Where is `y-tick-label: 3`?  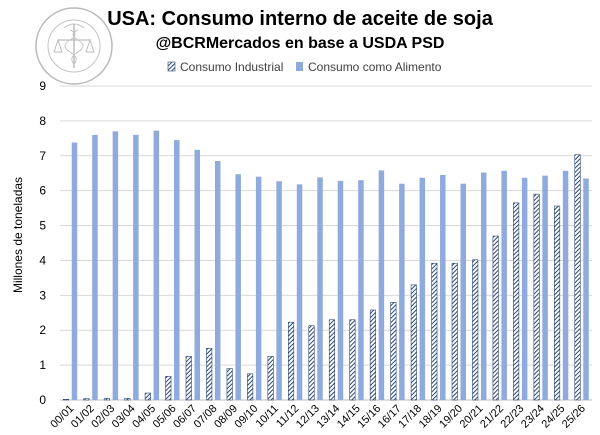
y-tick-label: 3 is located at coordinates (42, 295).